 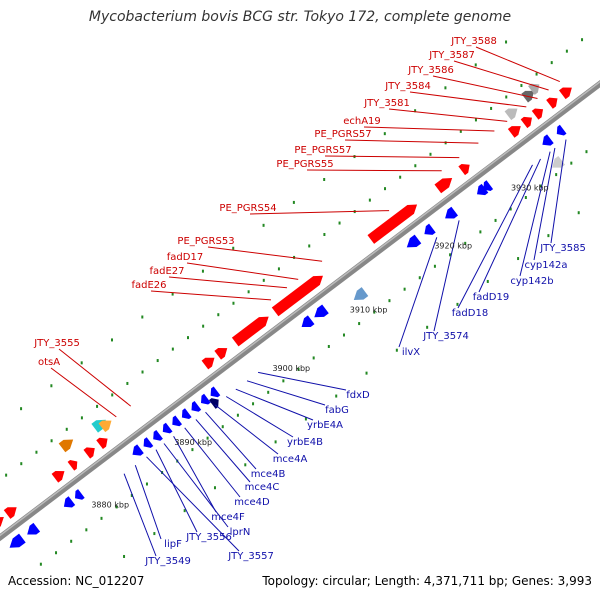 I want to click on reverse-gene-label: lipF, so click(x=173, y=544).